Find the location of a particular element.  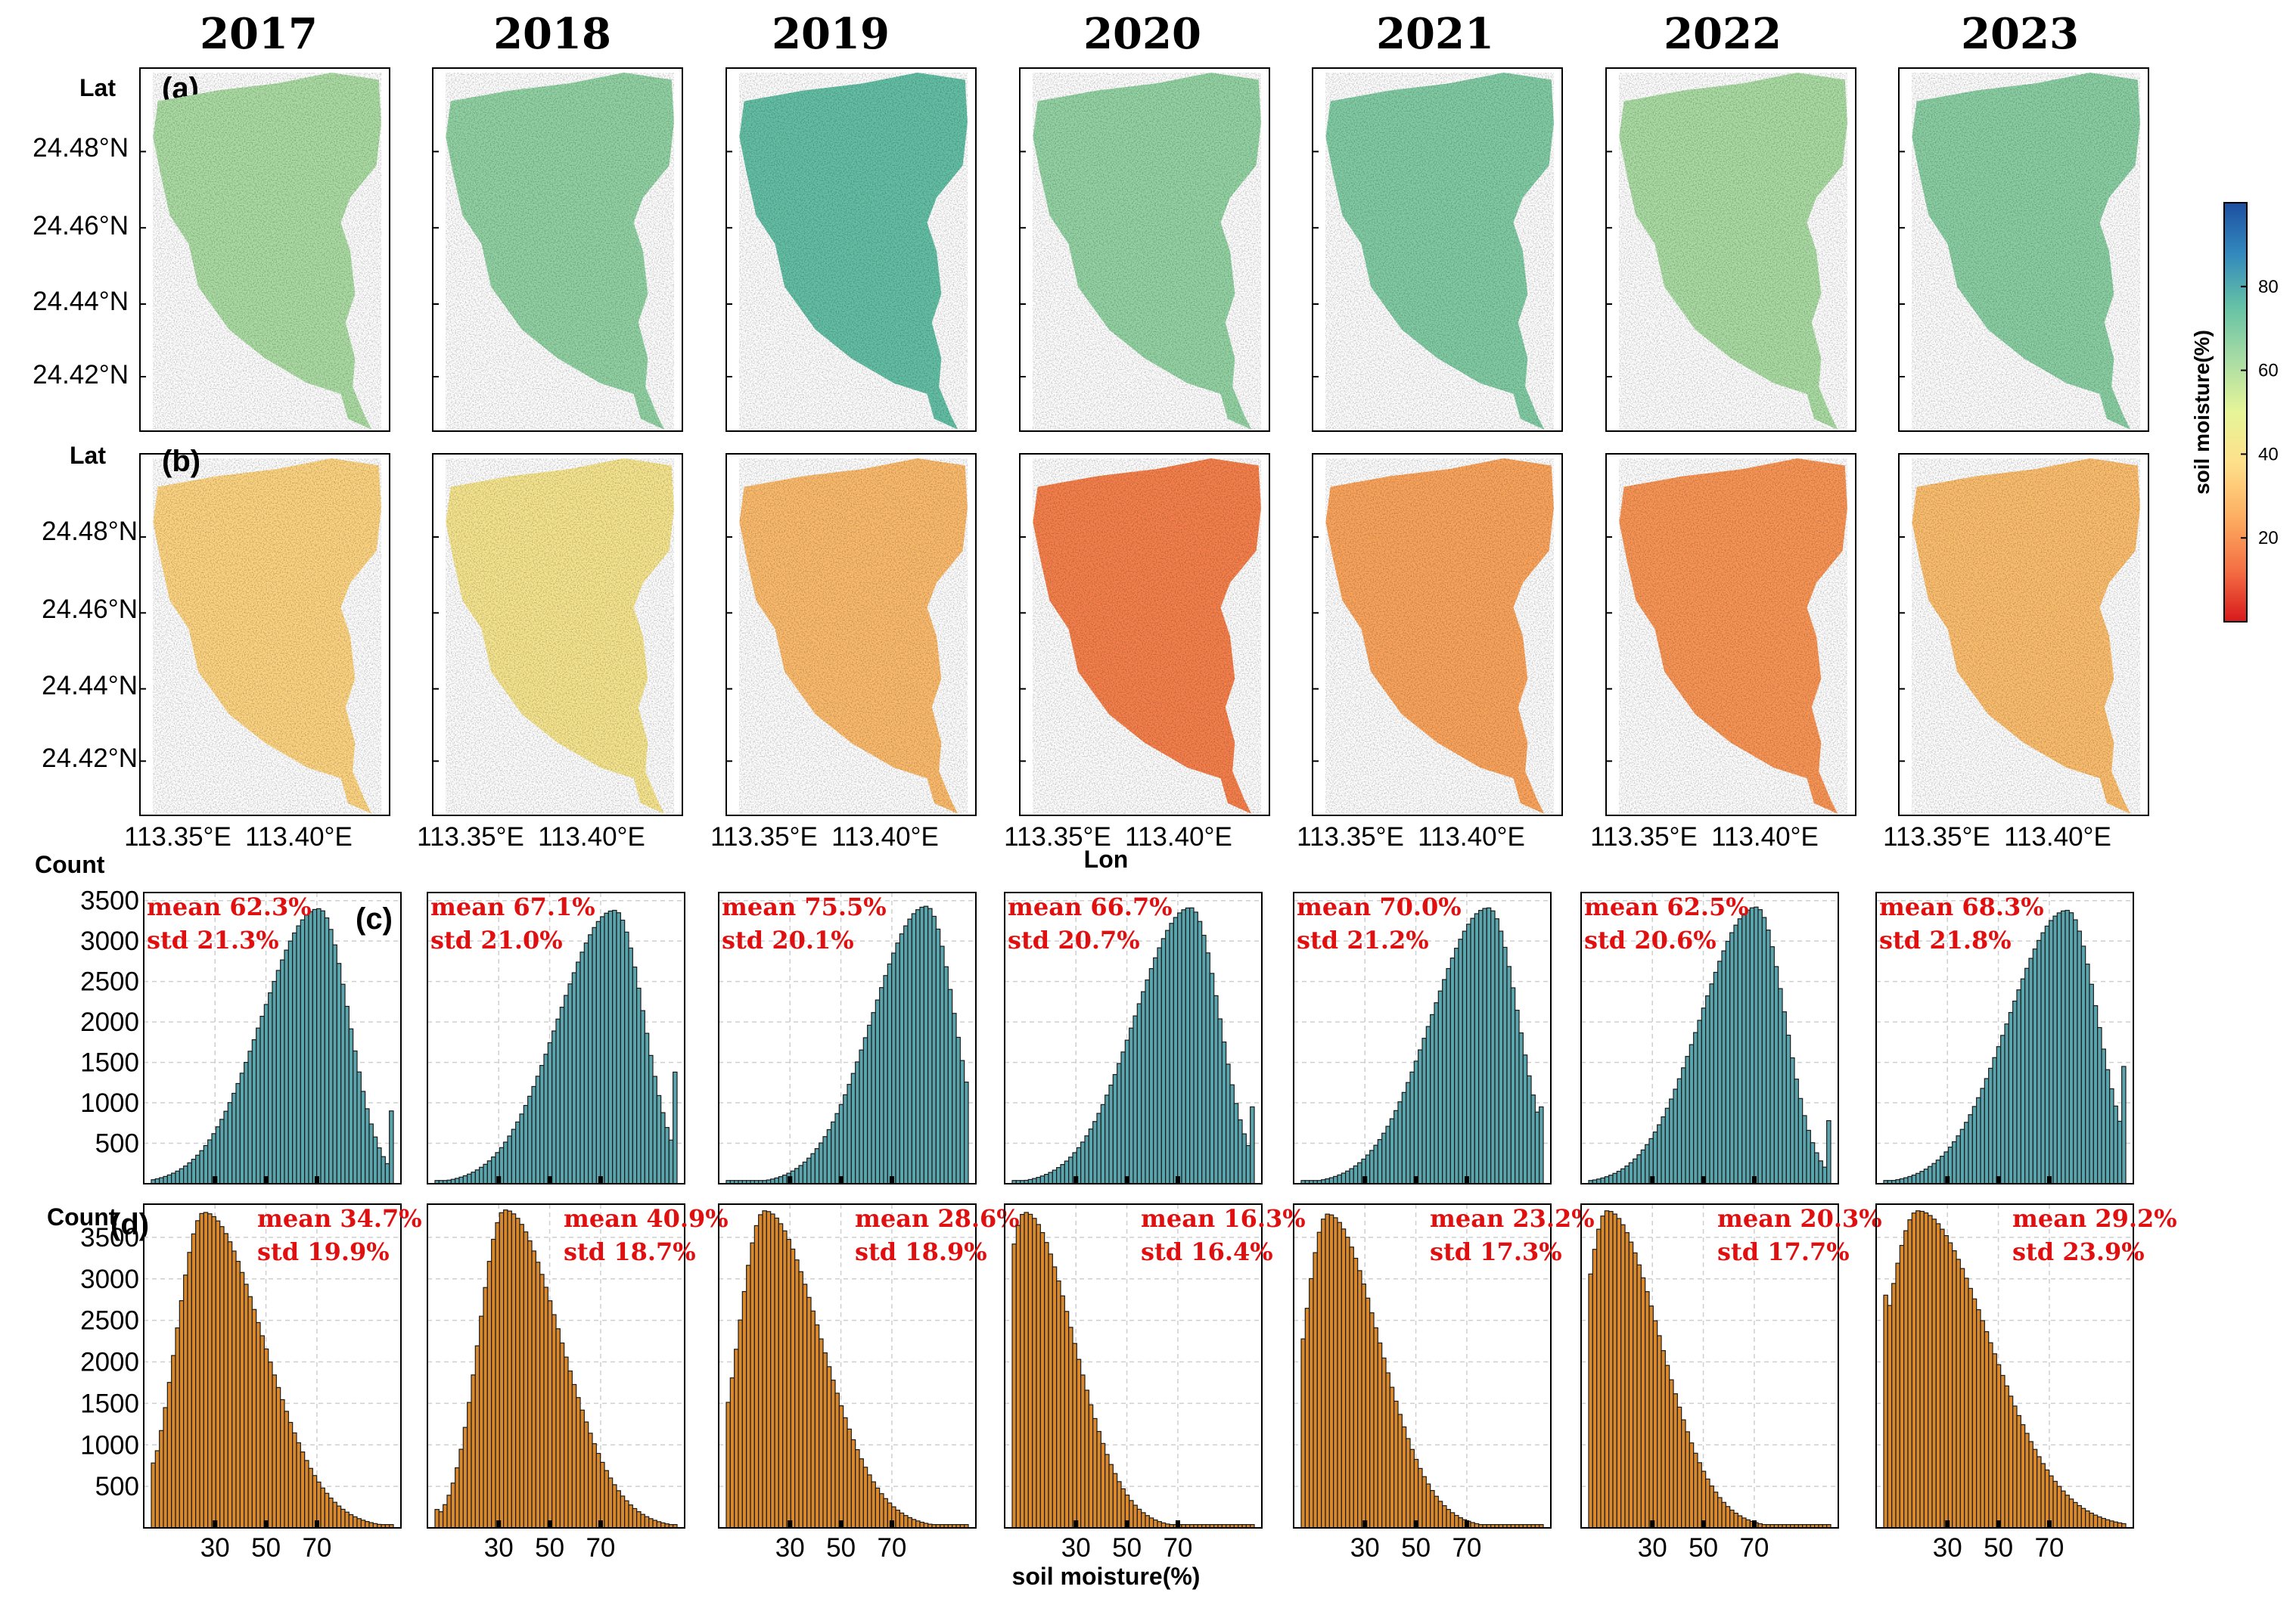

hist-ytick-1500: 1500 is located at coordinates (109, 1063).